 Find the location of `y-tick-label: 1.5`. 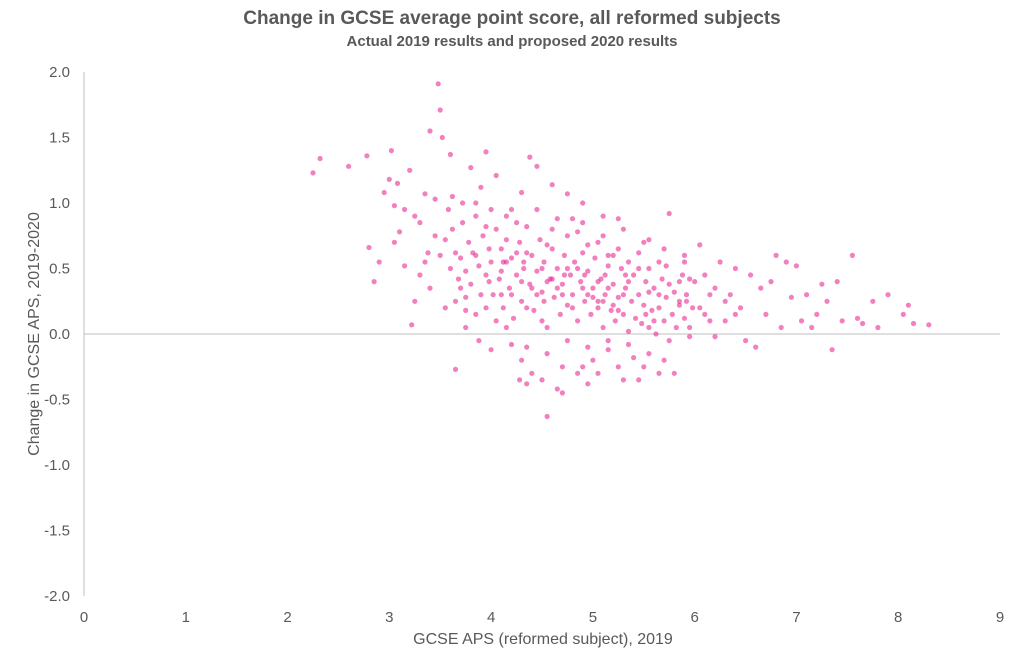

y-tick-label: 1.5 is located at coordinates (59, 138).